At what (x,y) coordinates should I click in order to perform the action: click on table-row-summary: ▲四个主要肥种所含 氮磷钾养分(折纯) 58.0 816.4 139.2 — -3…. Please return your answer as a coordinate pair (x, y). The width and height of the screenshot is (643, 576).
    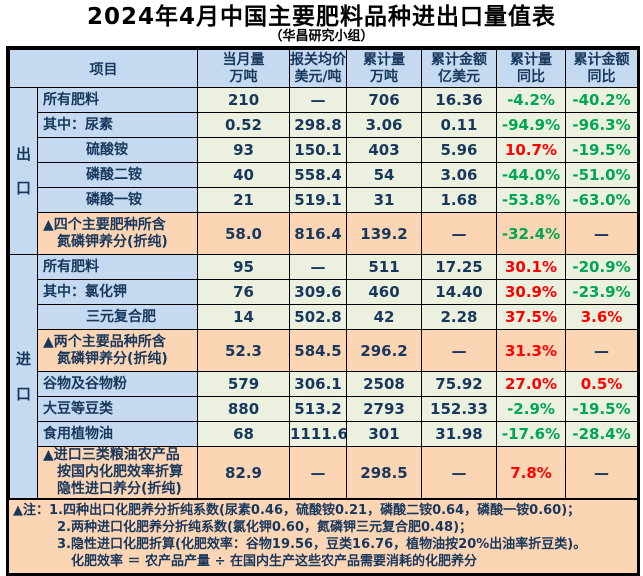
    Looking at the image, I should click on (324, 233).